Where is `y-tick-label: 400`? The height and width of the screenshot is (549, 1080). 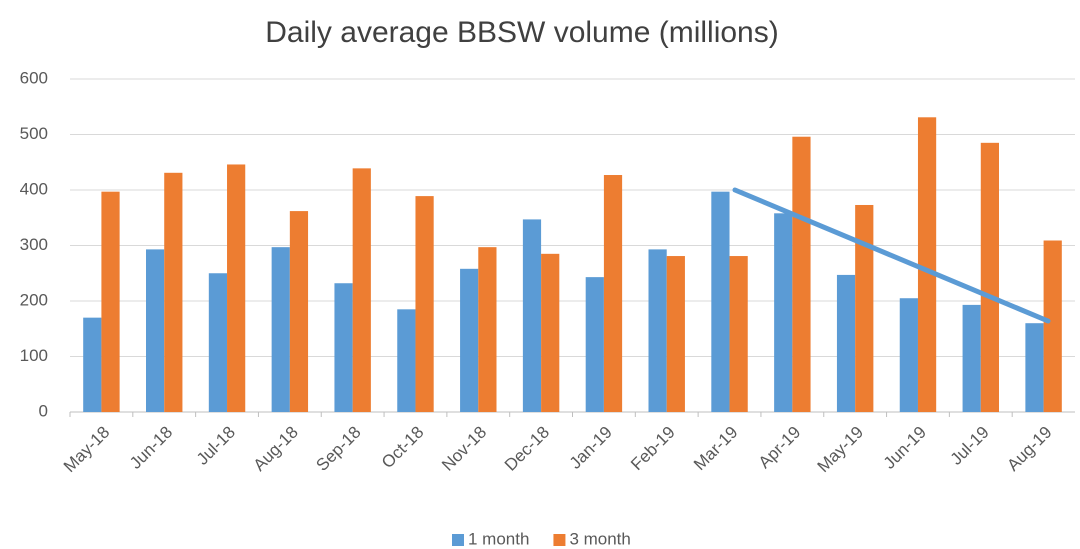
y-tick-label: 400 is located at coordinates (34, 188).